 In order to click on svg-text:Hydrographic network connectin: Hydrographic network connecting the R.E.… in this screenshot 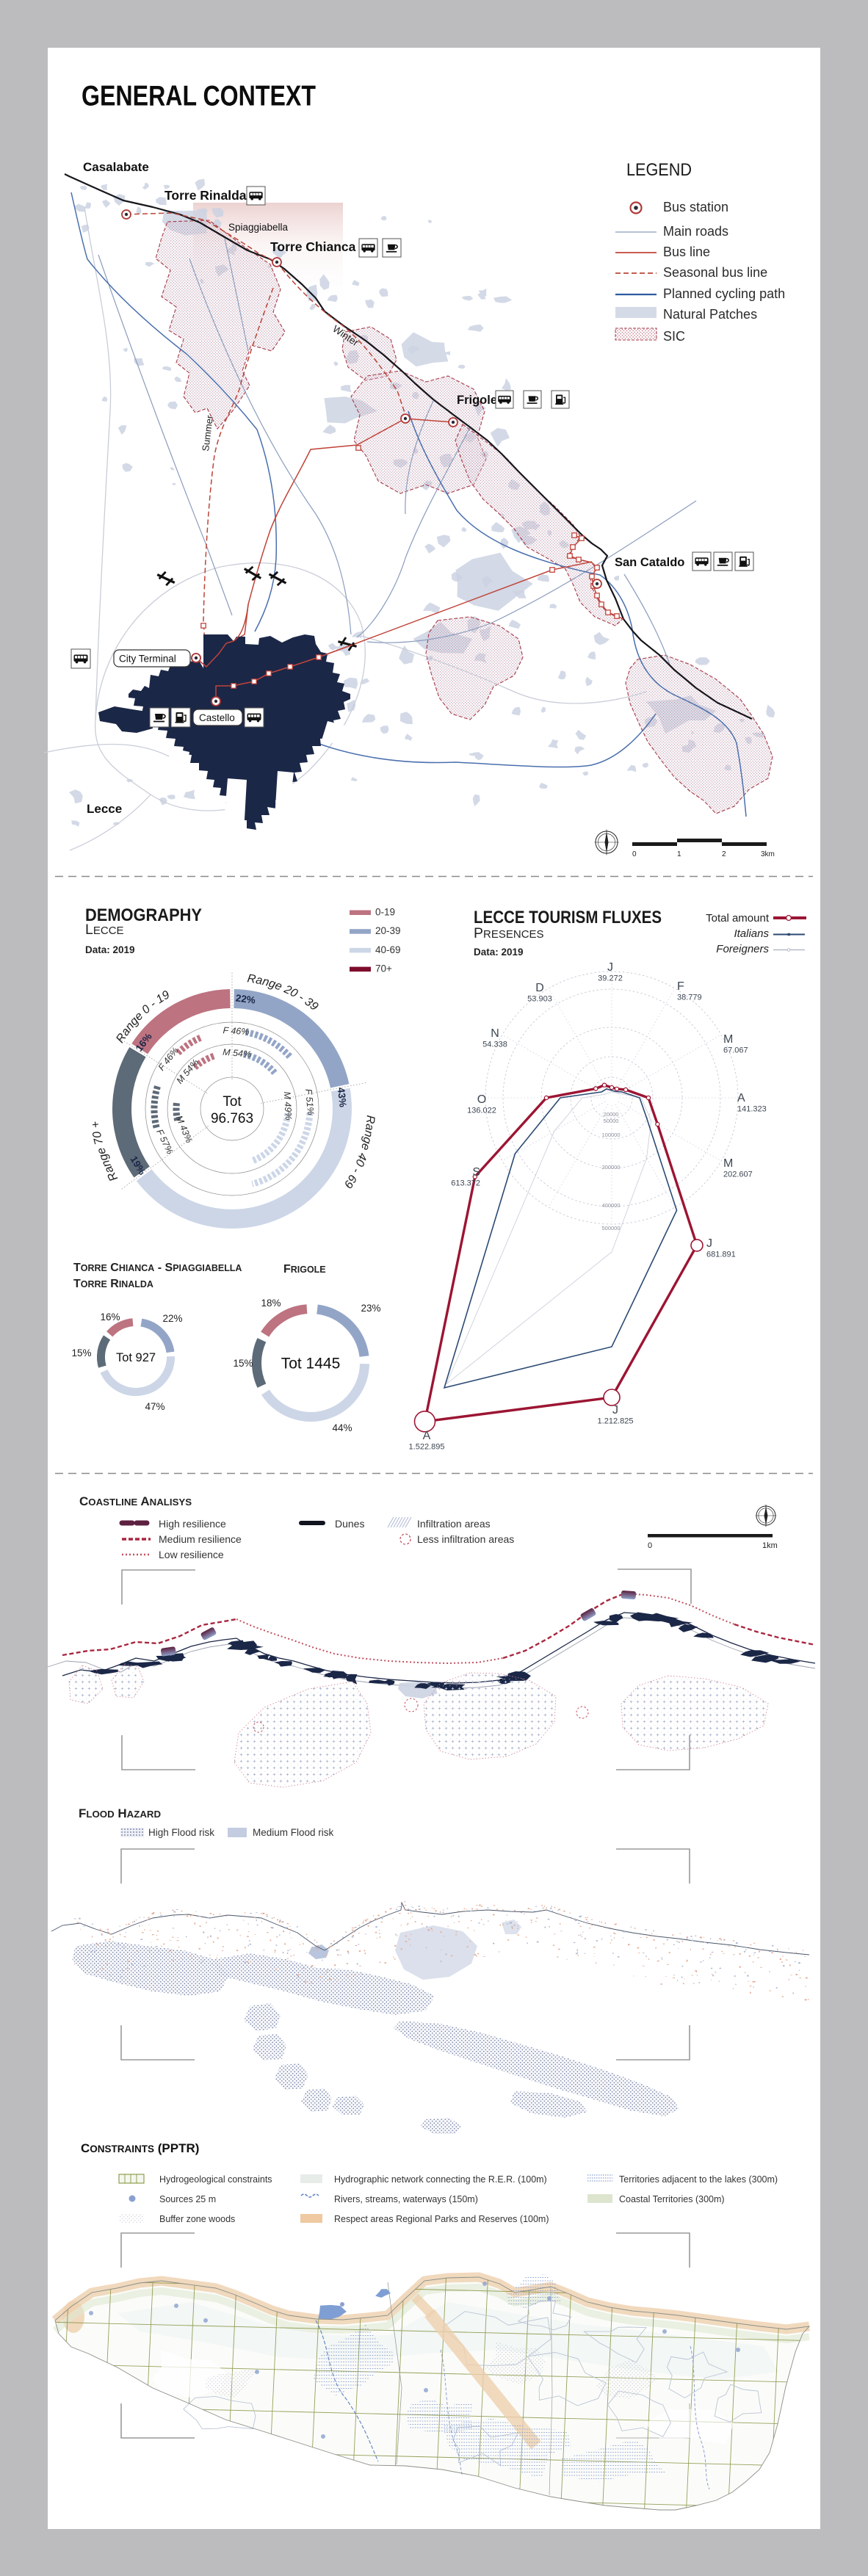, I will do `click(440, 2179)`.